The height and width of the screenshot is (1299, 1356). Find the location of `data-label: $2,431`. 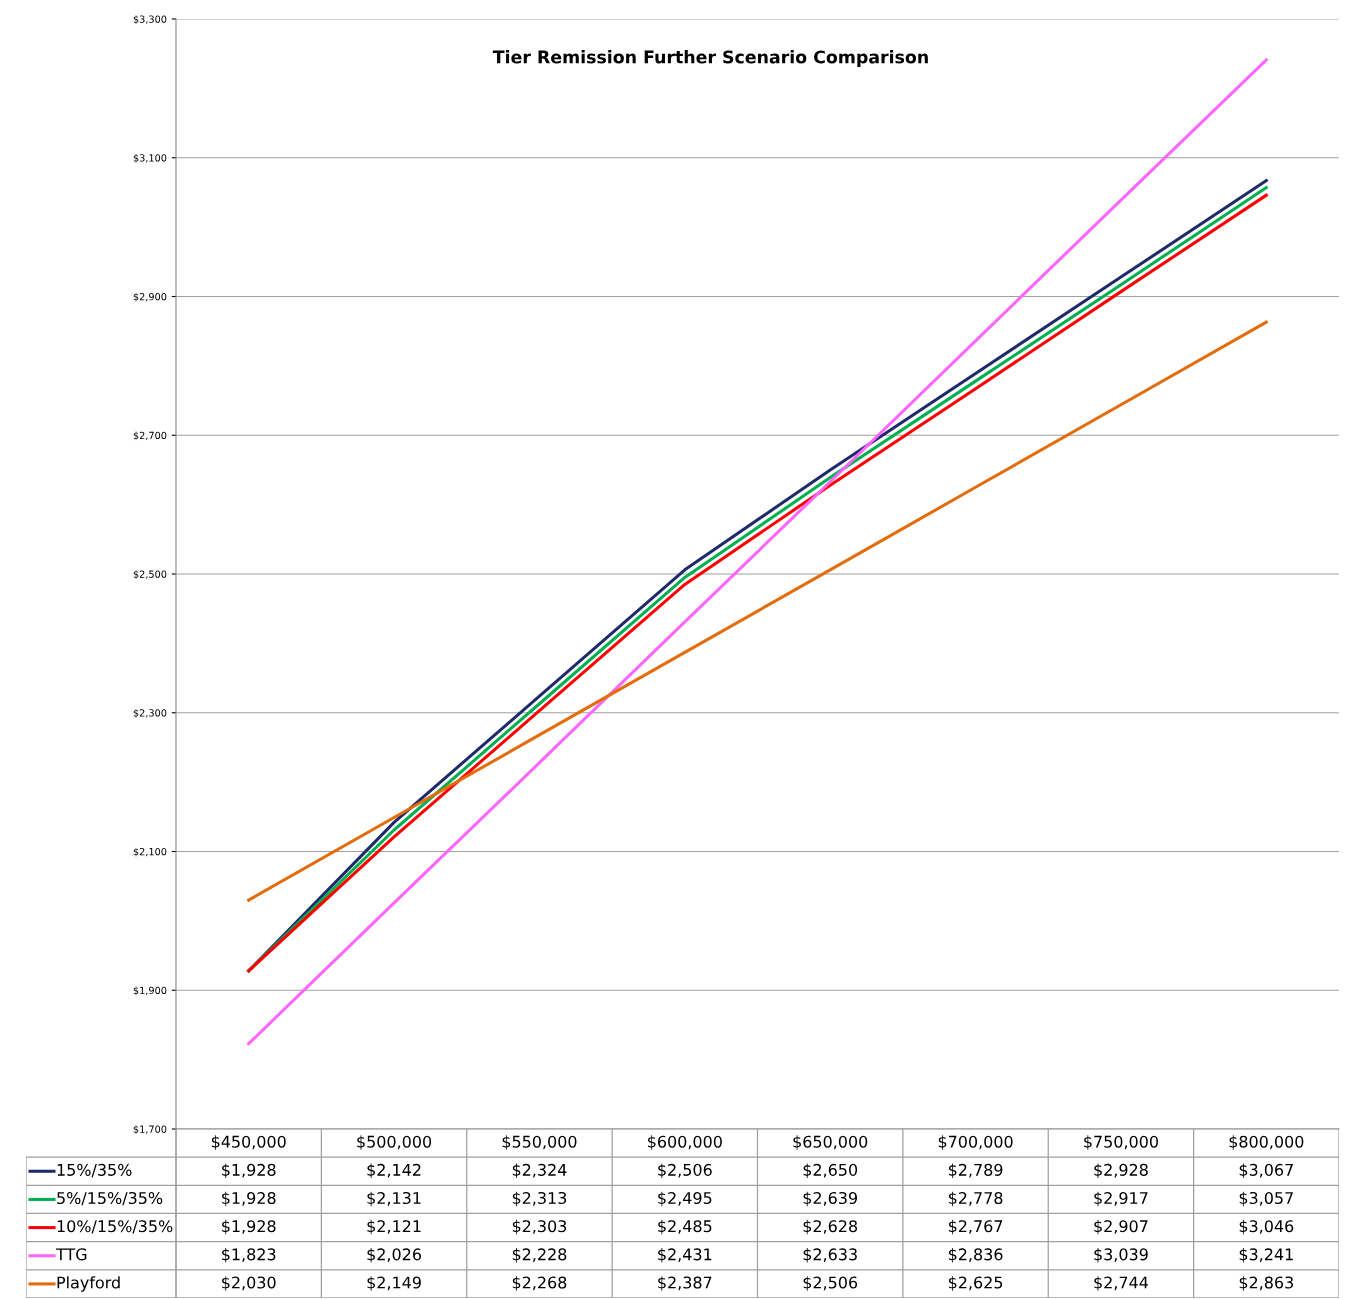

data-label: $2,431 is located at coordinates (685, 1255).